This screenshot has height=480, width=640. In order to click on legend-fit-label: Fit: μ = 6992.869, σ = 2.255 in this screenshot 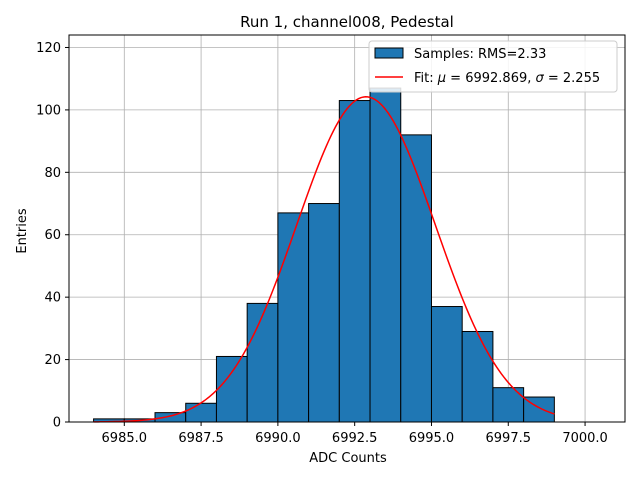, I will do `click(507, 78)`.